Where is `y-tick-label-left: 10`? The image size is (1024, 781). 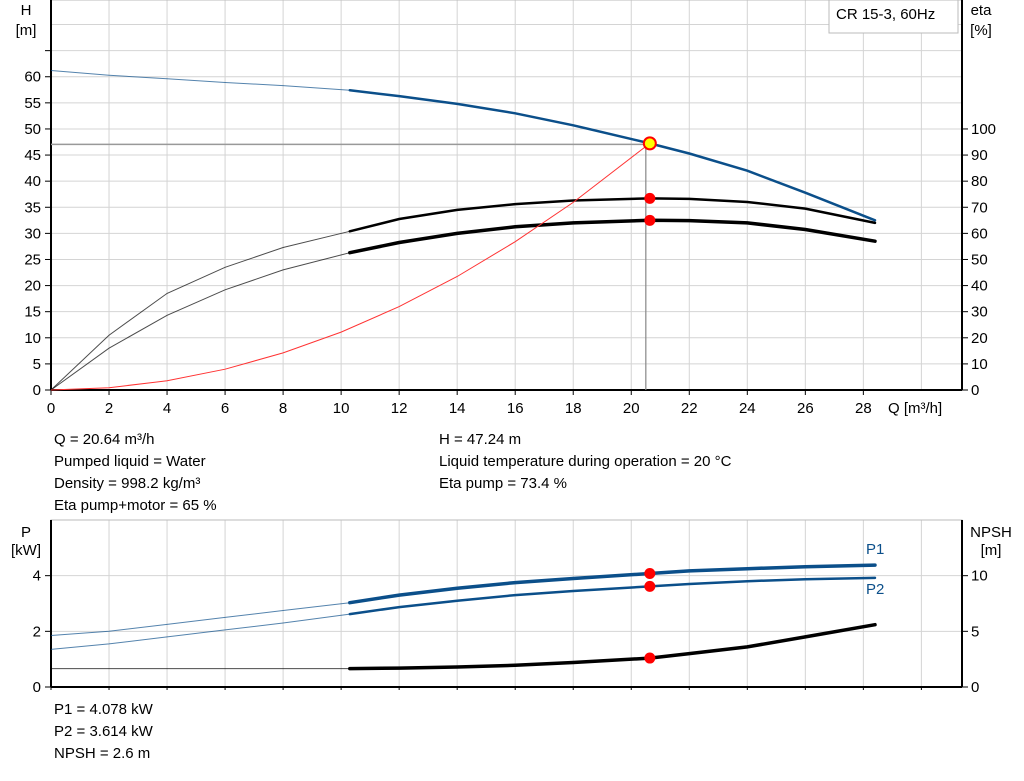
y-tick-label-left: 10 is located at coordinates (32, 338).